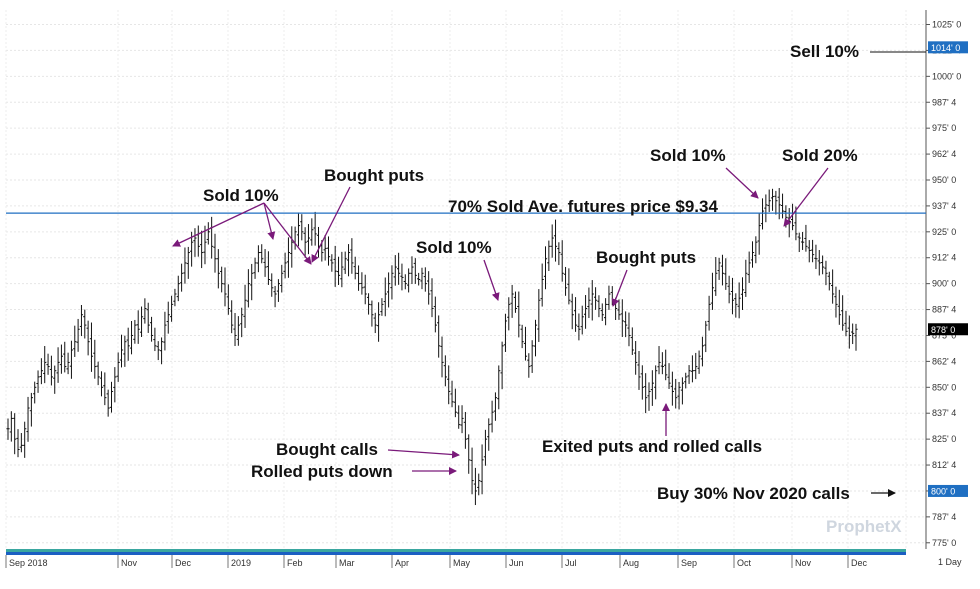 The image size is (980, 589). I want to click on arrow-sold-10-oct, so click(742, 183).